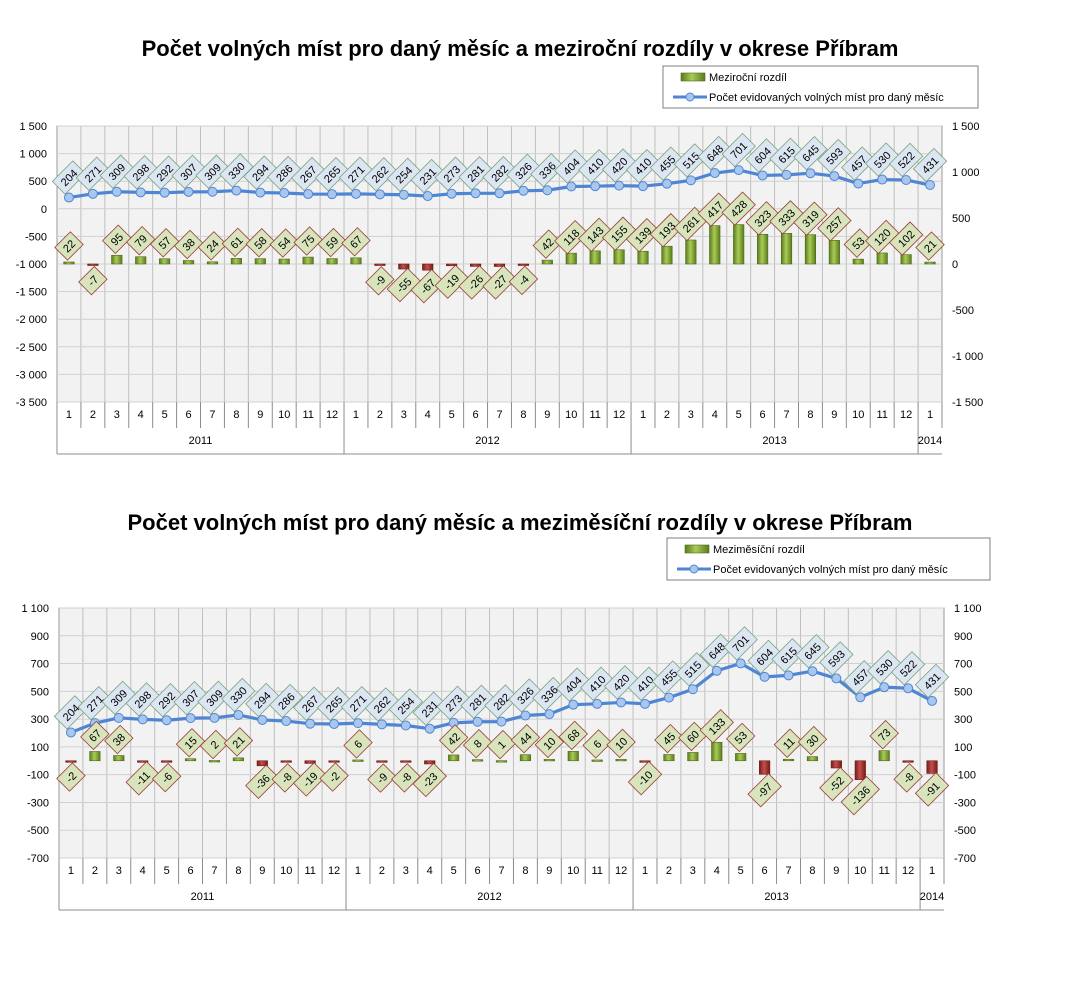 The width and height of the screenshot is (1070, 981). I want to click on right-axis-tick: 700, so click(963, 665).